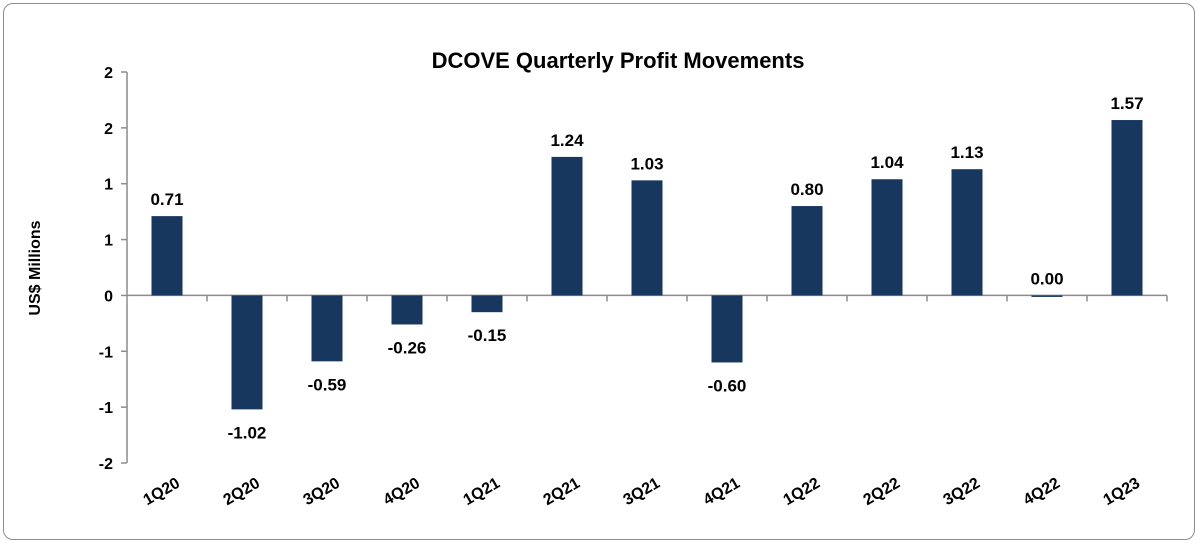 The width and height of the screenshot is (1200, 545). What do you see at coordinates (562, 492) in the screenshot?
I see `x-tick-label: 2Q21` at bounding box center [562, 492].